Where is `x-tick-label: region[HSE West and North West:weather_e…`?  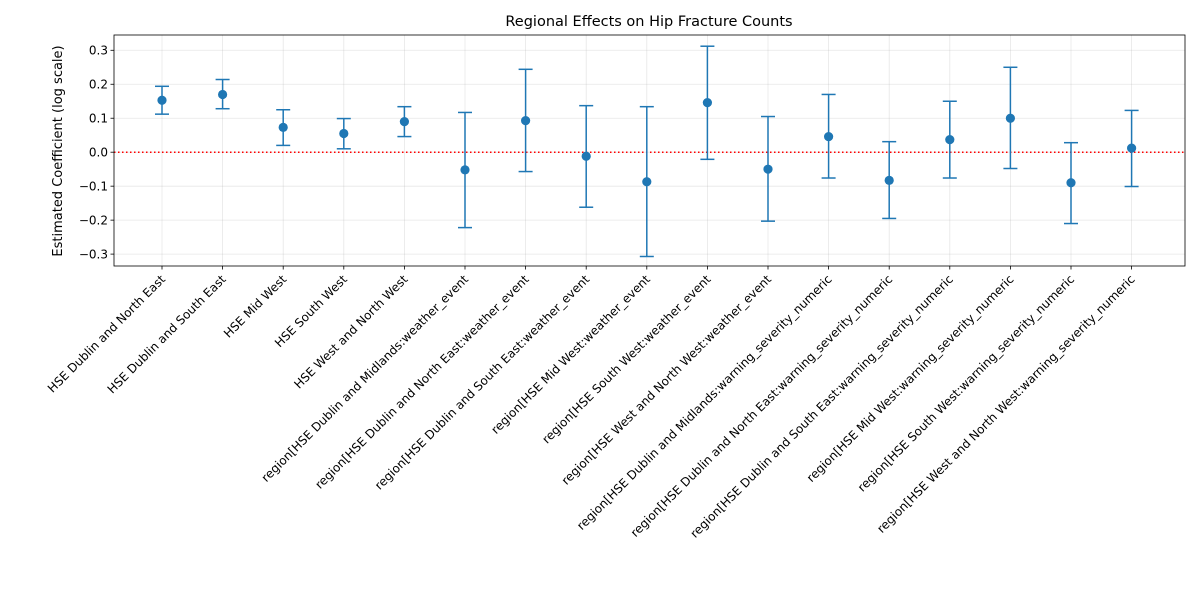
x-tick-label: region[HSE West and North West:weather_e… is located at coordinates (667, 380).